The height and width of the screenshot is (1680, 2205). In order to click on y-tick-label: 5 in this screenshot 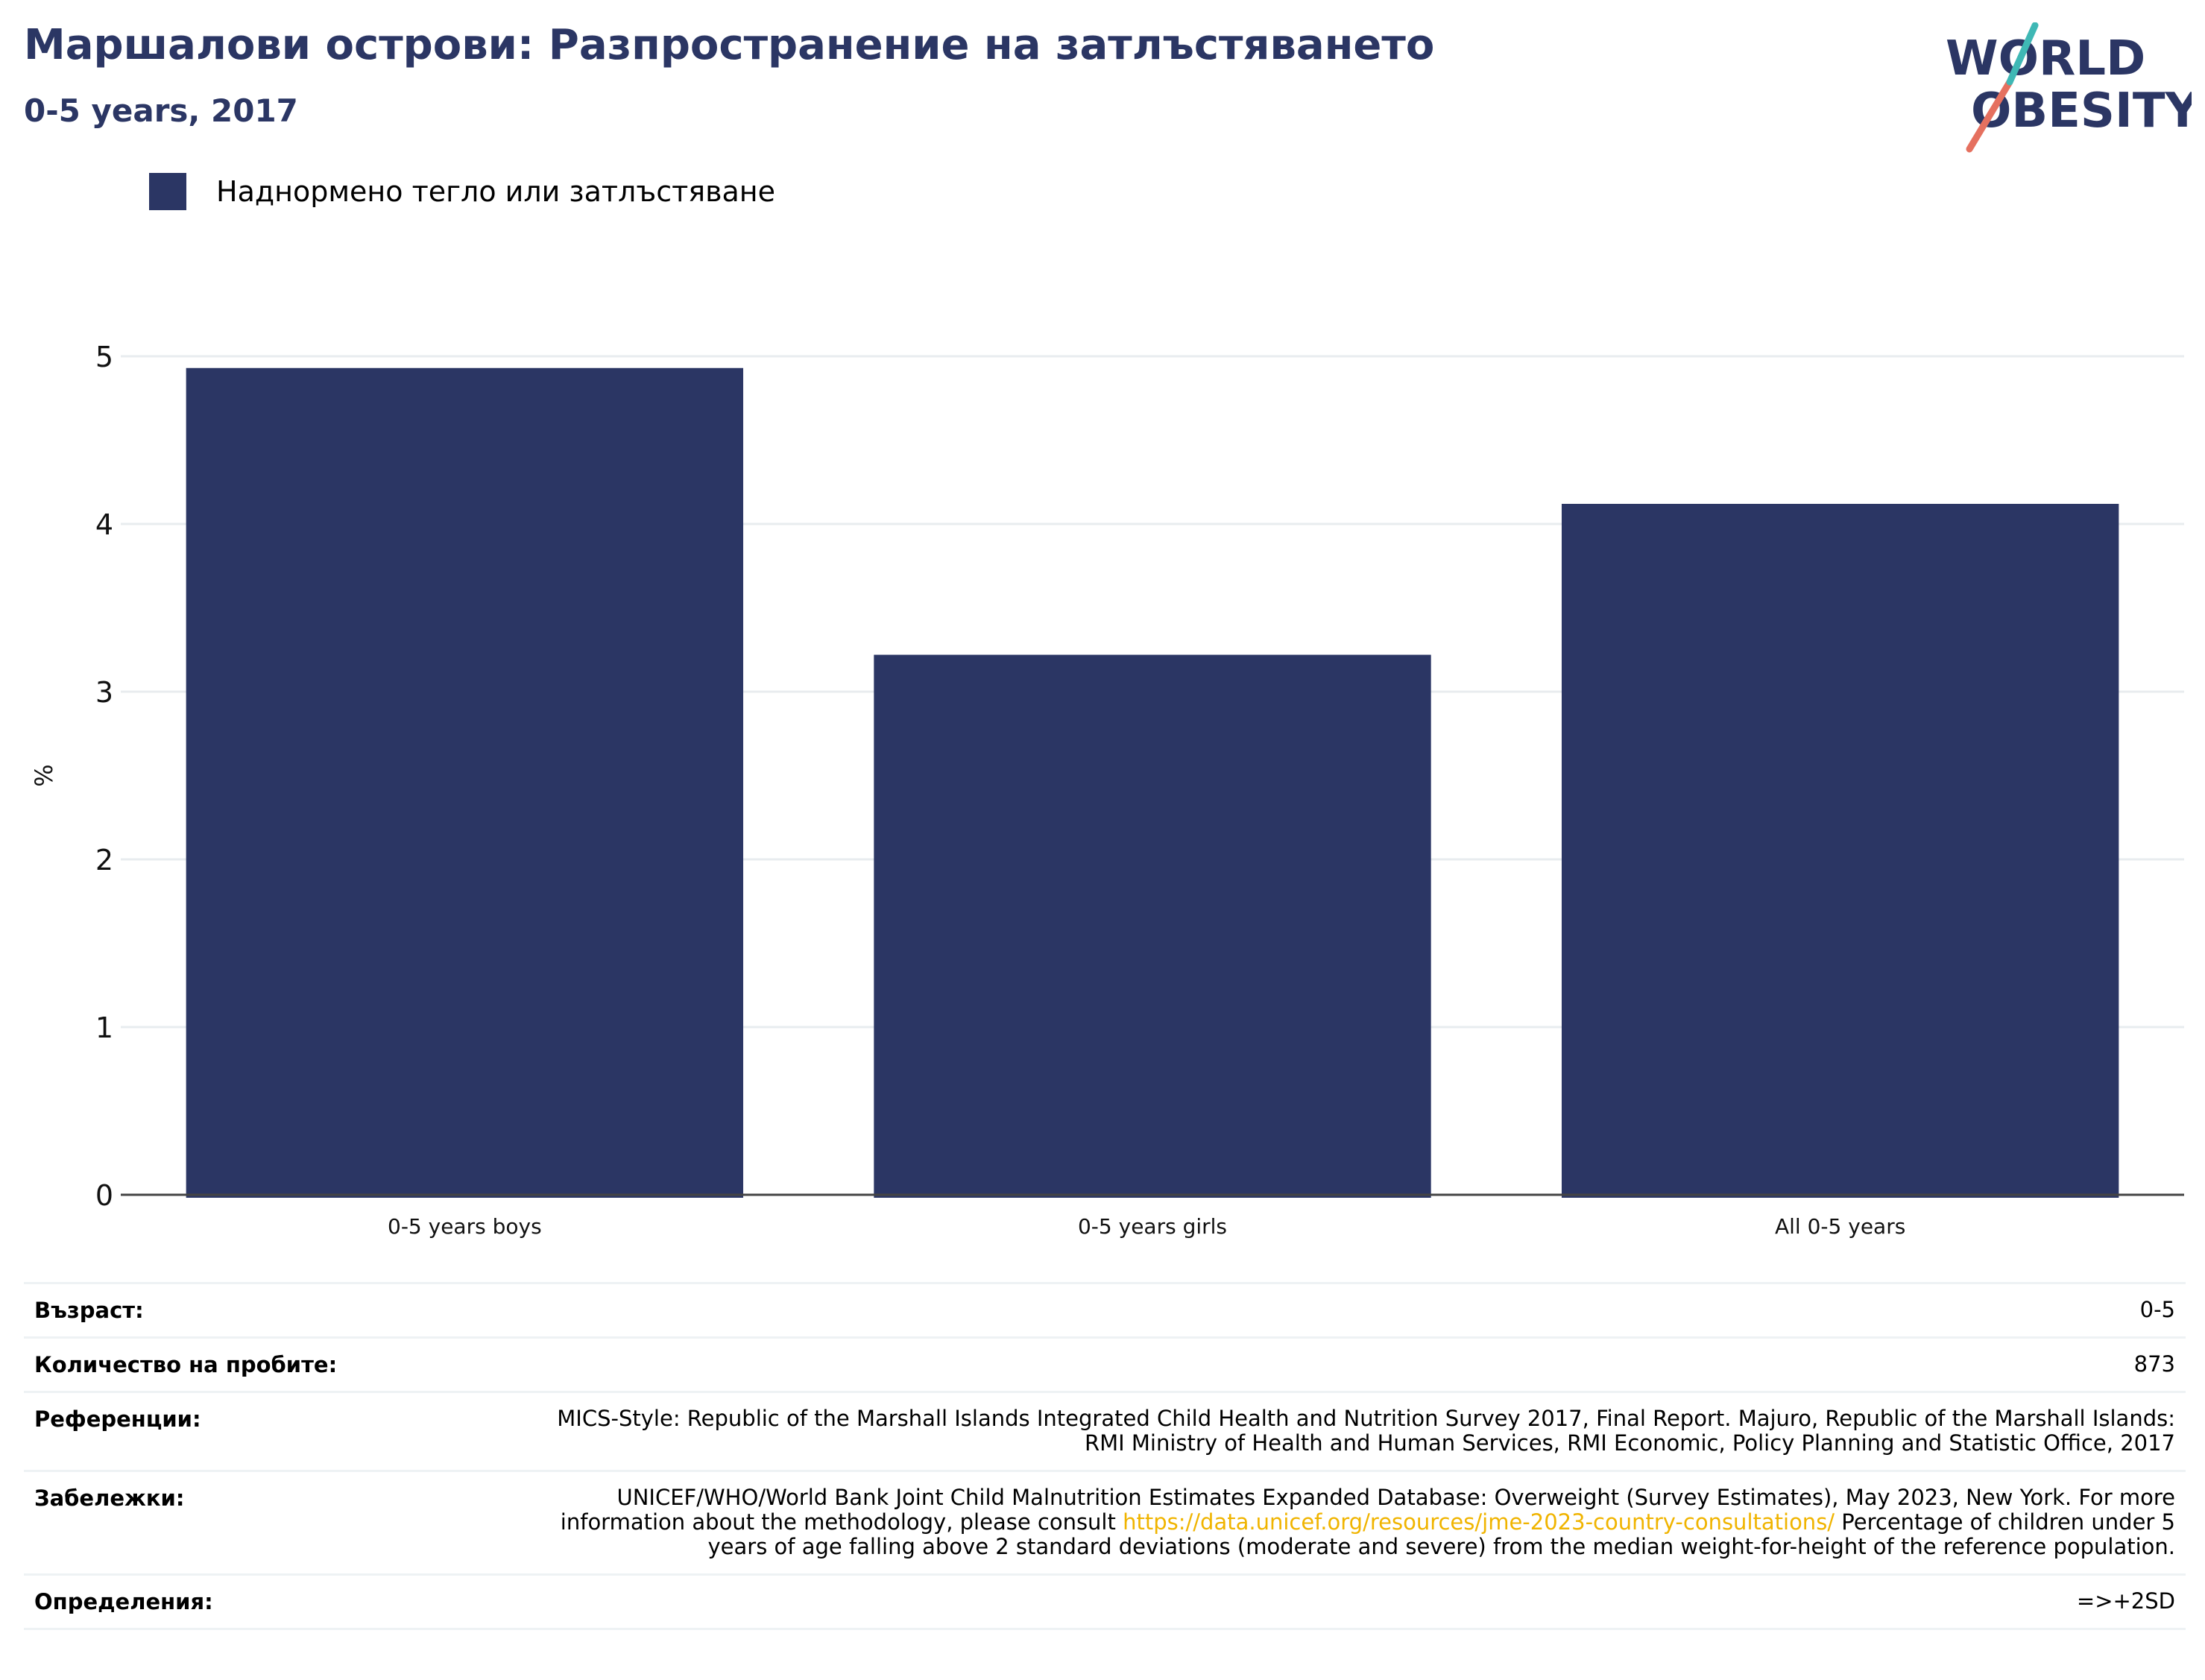, I will do `click(104, 357)`.